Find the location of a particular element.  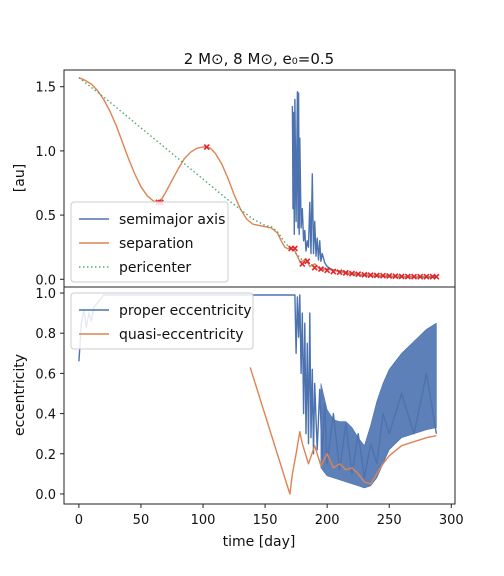

xtick-label: 250 is located at coordinates (389, 520).